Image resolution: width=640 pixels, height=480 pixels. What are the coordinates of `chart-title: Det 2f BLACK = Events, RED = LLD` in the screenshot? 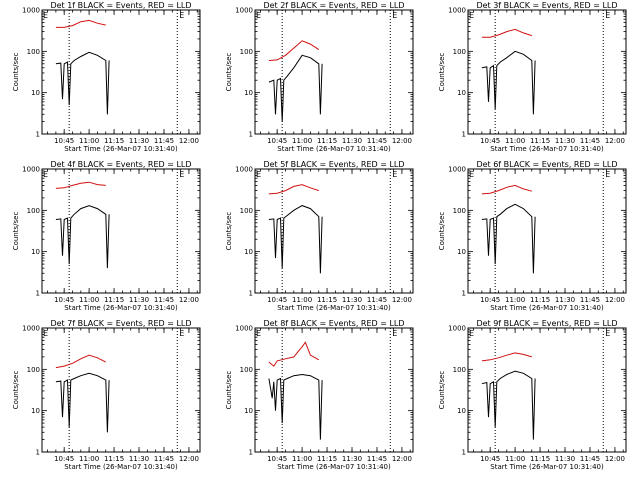 It's located at (333, 5).